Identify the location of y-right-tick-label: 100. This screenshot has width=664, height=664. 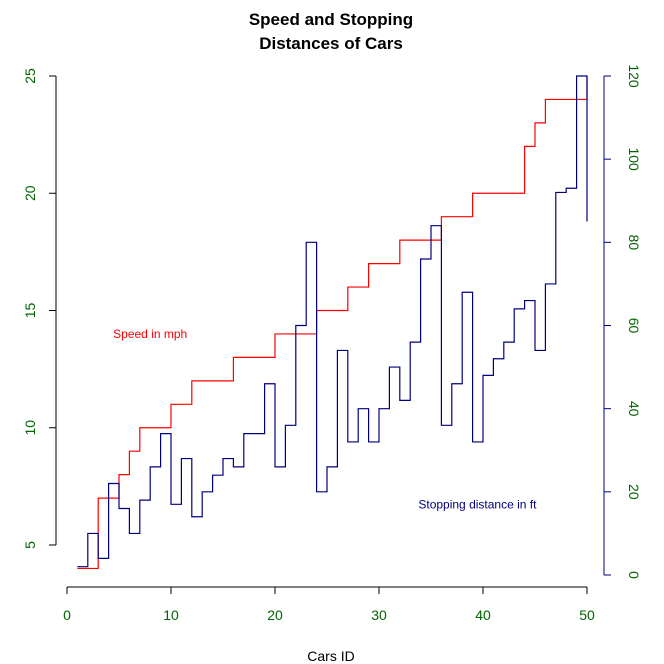
(634, 159).